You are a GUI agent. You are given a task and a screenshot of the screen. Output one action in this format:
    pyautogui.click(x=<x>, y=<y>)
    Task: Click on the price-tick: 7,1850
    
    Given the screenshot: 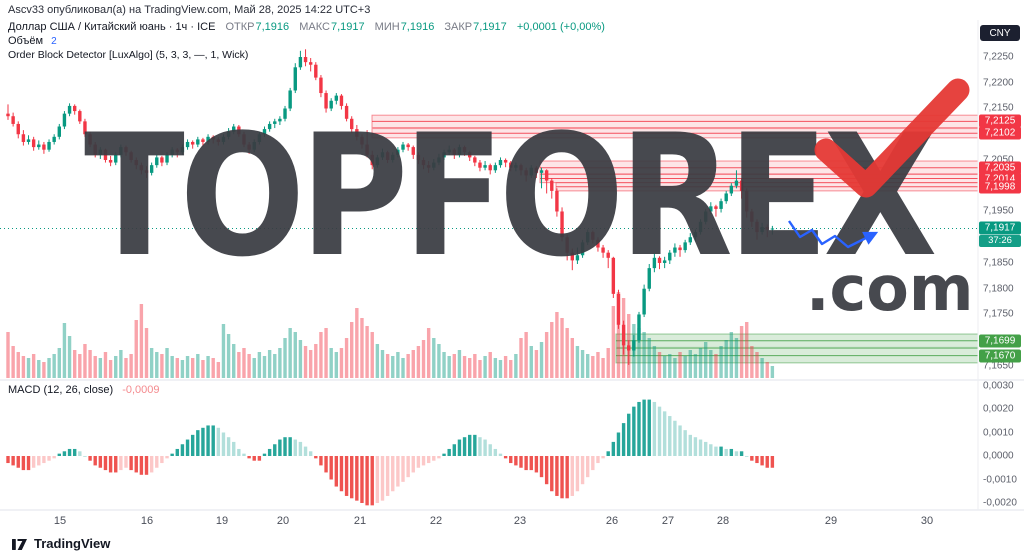 What is the action you would take?
    pyautogui.click(x=998, y=263)
    